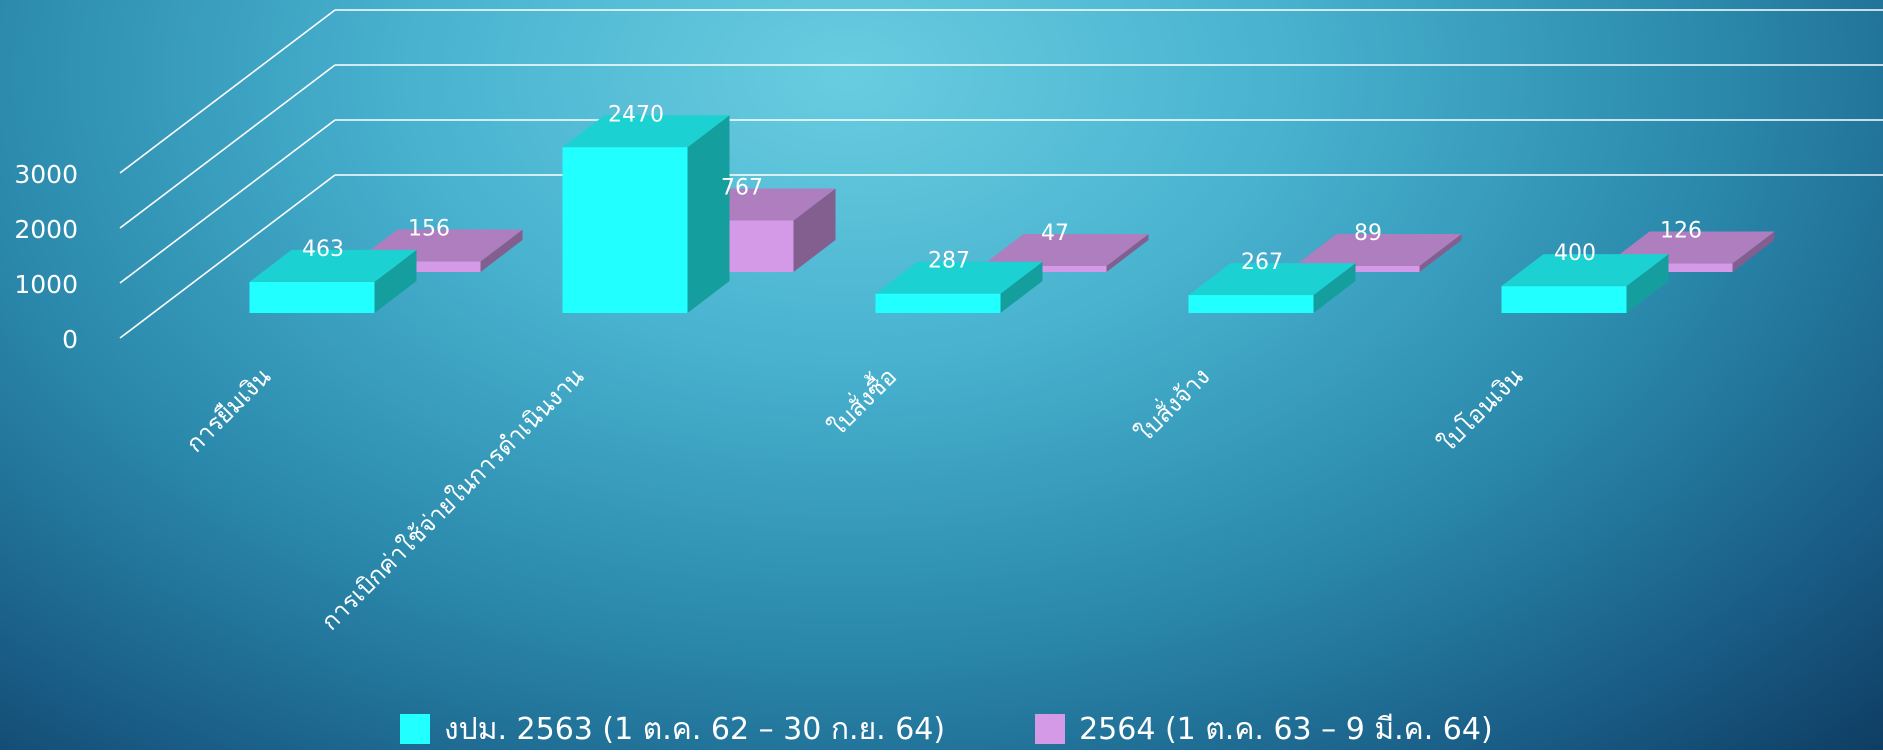 The image size is (1883, 753). What do you see at coordinates (70, 339) in the screenshot?
I see `y-tick-label: 0` at bounding box center [70, 339].